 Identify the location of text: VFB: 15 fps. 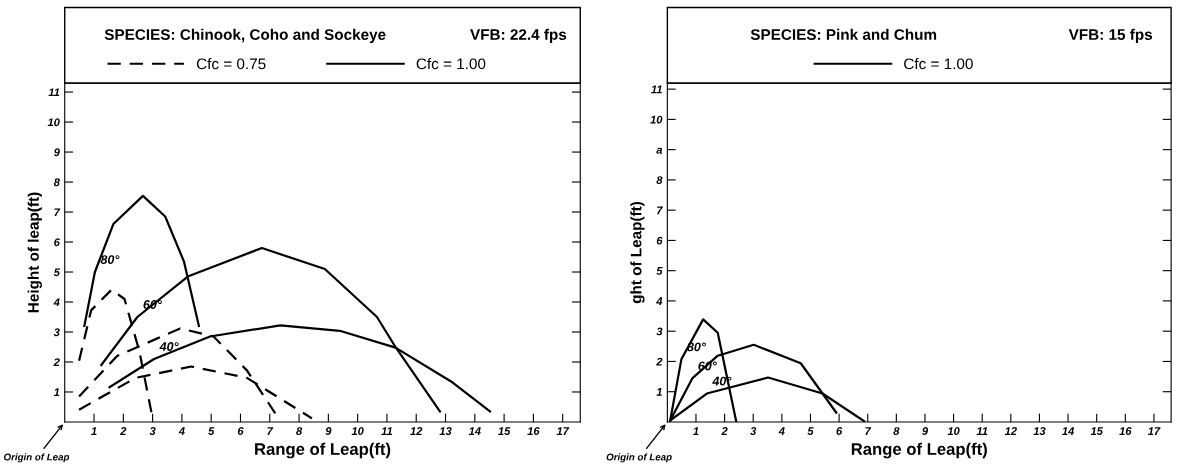
(1110, 35).